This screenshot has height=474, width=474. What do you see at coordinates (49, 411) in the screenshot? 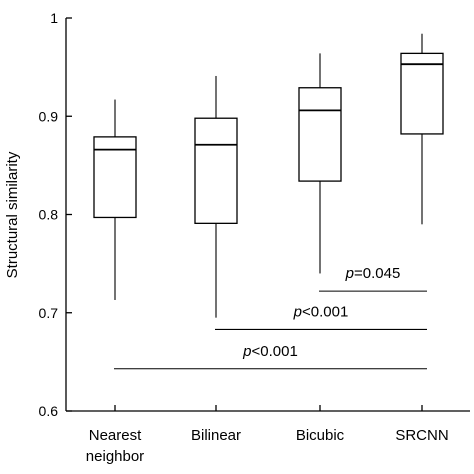
I see `y-tick-label: 0.6` at bounding box center [49, 411].